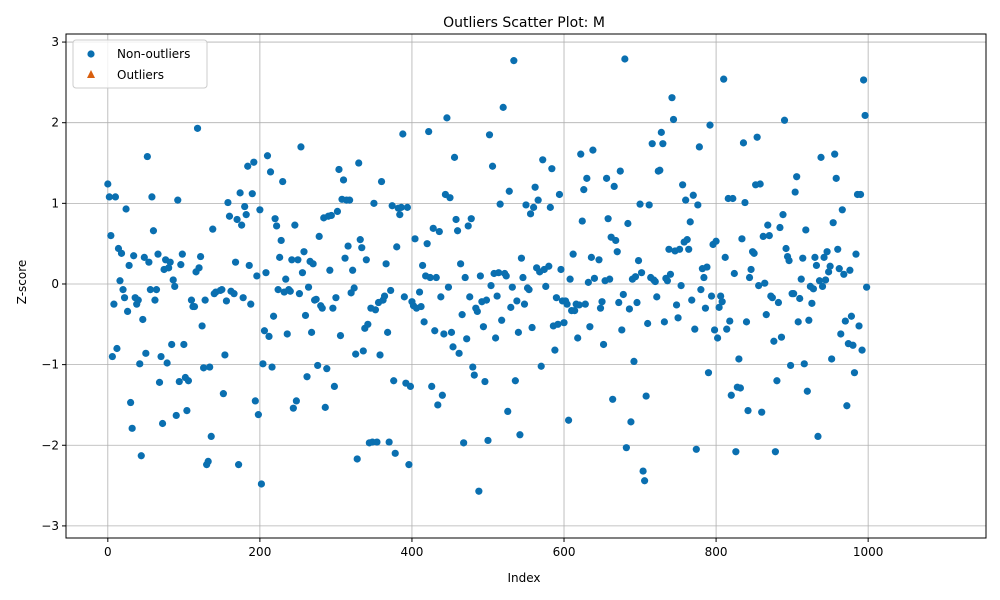  Describe the element at coordinates (716, 552) in the screenshot. I see `x-tick-label: 800` at that location.